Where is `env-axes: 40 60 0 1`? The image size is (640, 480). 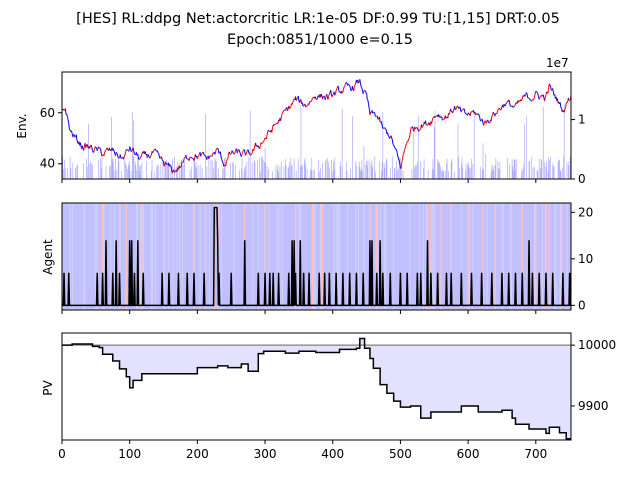
env-axes: 40 60 0 1 is located at coordinates (313, 146).